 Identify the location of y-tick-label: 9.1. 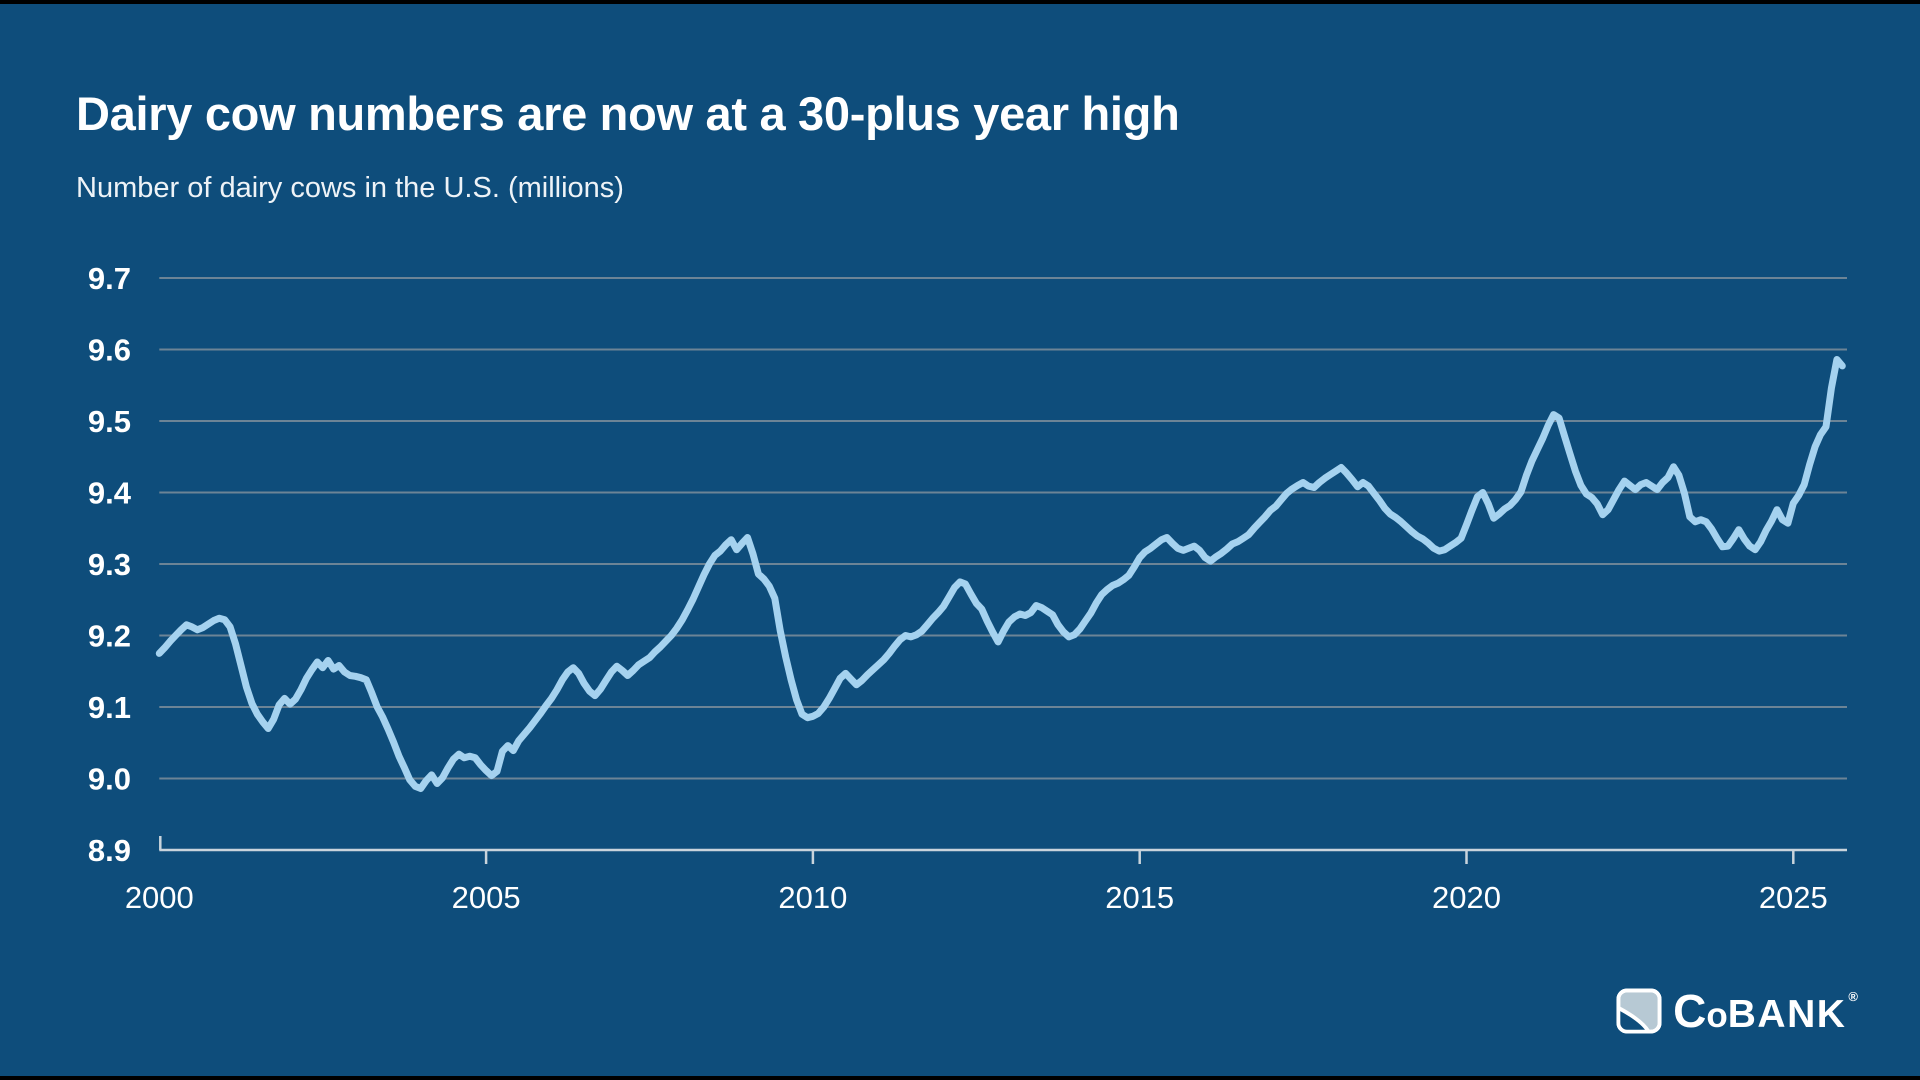
(109, 707).